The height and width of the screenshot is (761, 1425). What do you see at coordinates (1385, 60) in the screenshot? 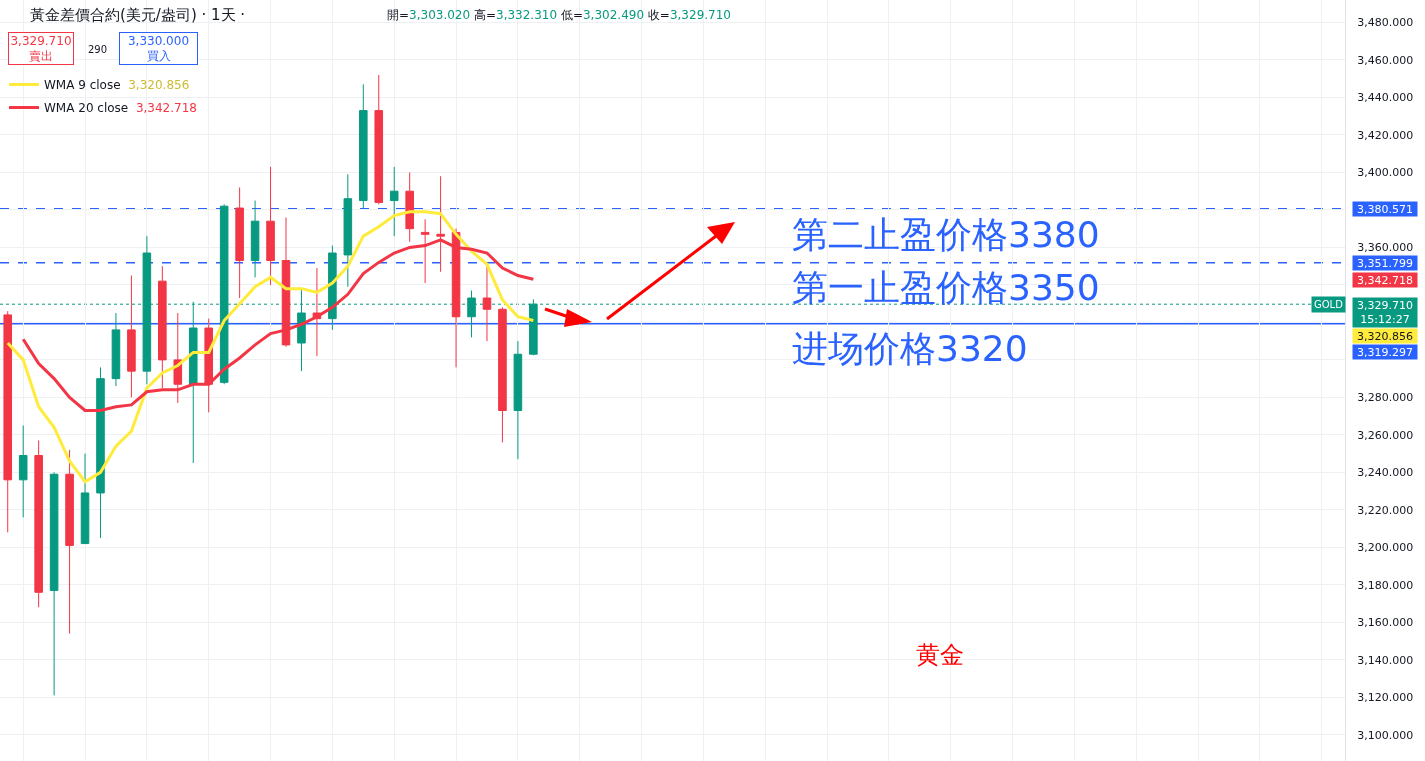
I see `y-tick-label: 3,460.000` at bounding box center [1385, 60].